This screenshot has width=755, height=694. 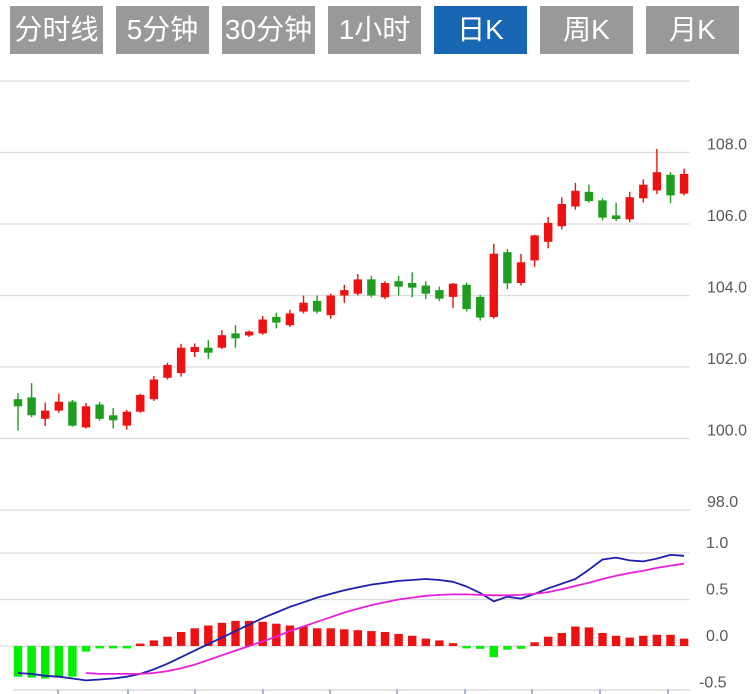 What do you see at coordinates (713, 613) in the screenshot?
I see `macd-axis-labels: 1.0 0.5 0.0 -0.5` at bounding box center [713, 613].